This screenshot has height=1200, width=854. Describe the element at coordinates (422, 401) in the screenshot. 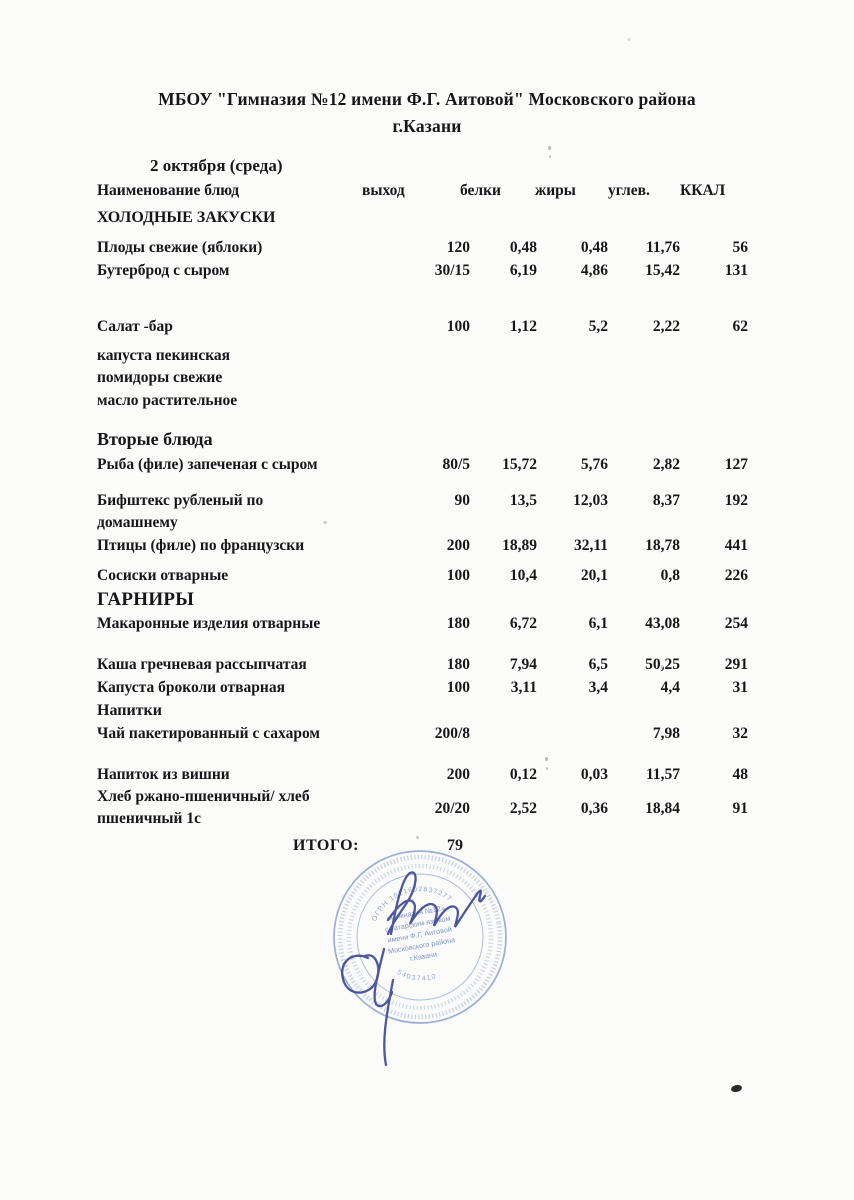

I see `table-row: масло растительное` at that location.